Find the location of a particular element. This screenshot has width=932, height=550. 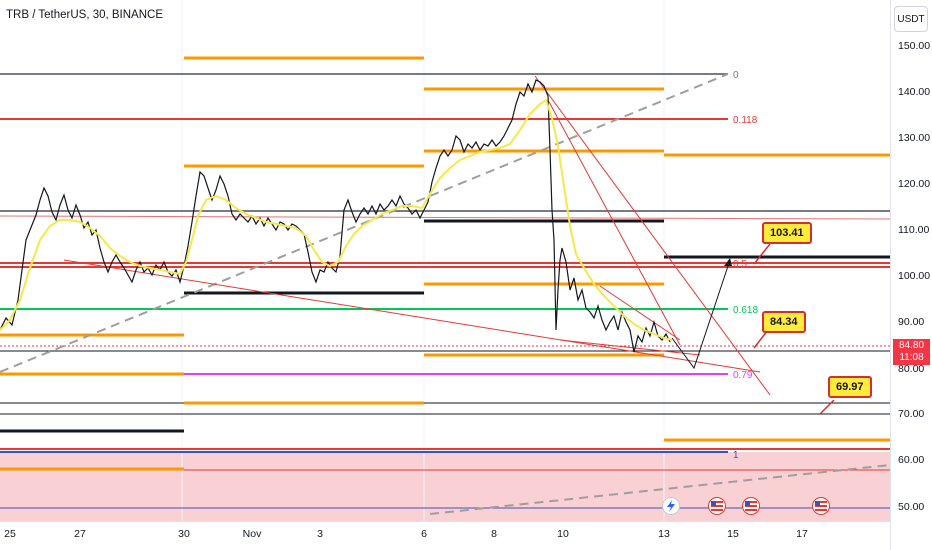

price-axis is located at coordinates (911, 275).